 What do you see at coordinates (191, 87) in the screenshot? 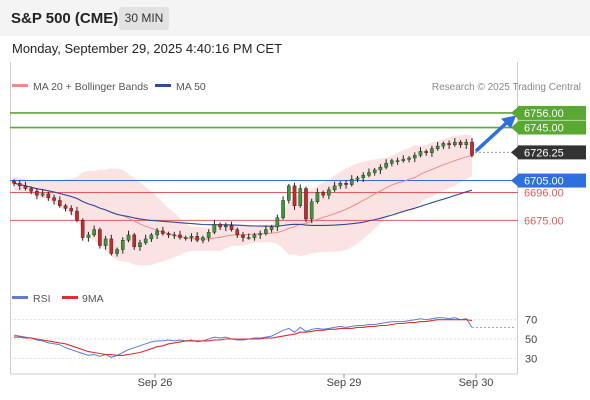
I see `ma50-legend-label: MA 50` at bounding box center [191, 87].